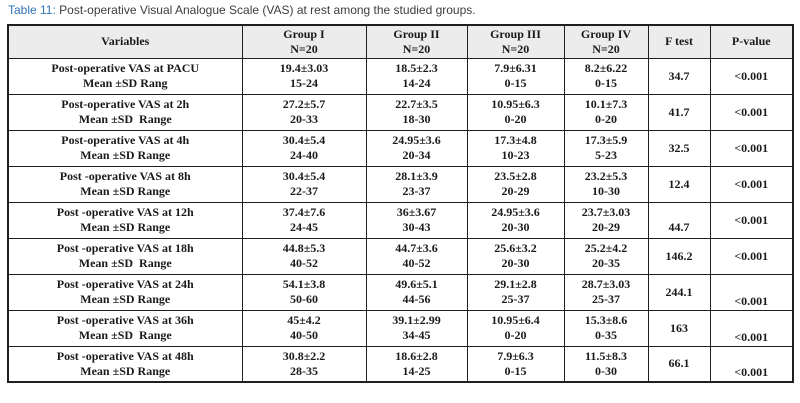 The width and height of the screenshot is (800, 403). I want to click on mean-sd-value: 30.8±2.2, so click(304, 355).